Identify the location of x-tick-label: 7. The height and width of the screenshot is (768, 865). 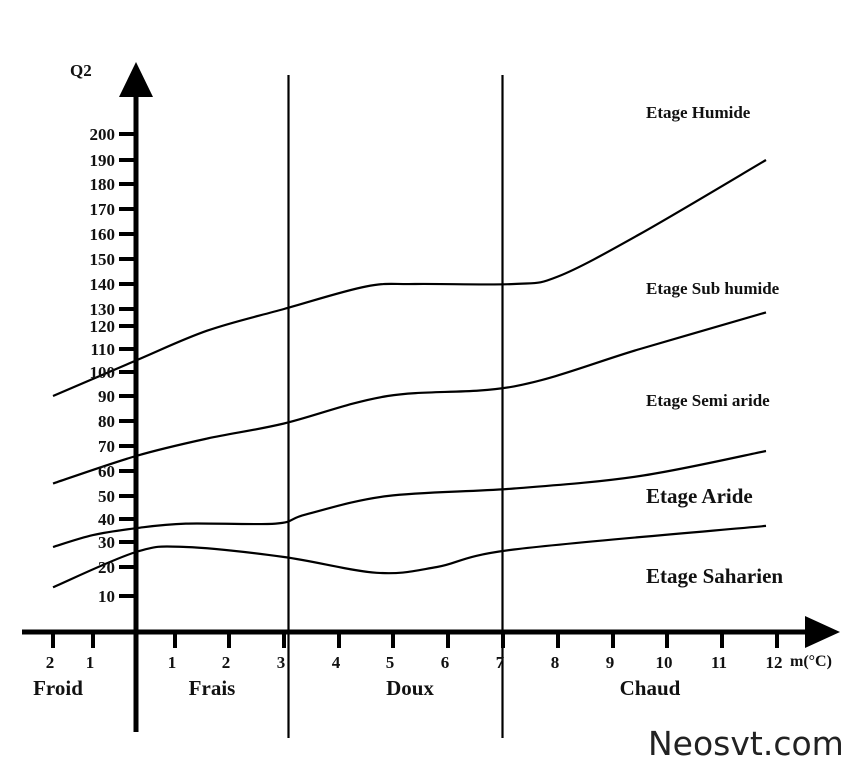
(500, 662).